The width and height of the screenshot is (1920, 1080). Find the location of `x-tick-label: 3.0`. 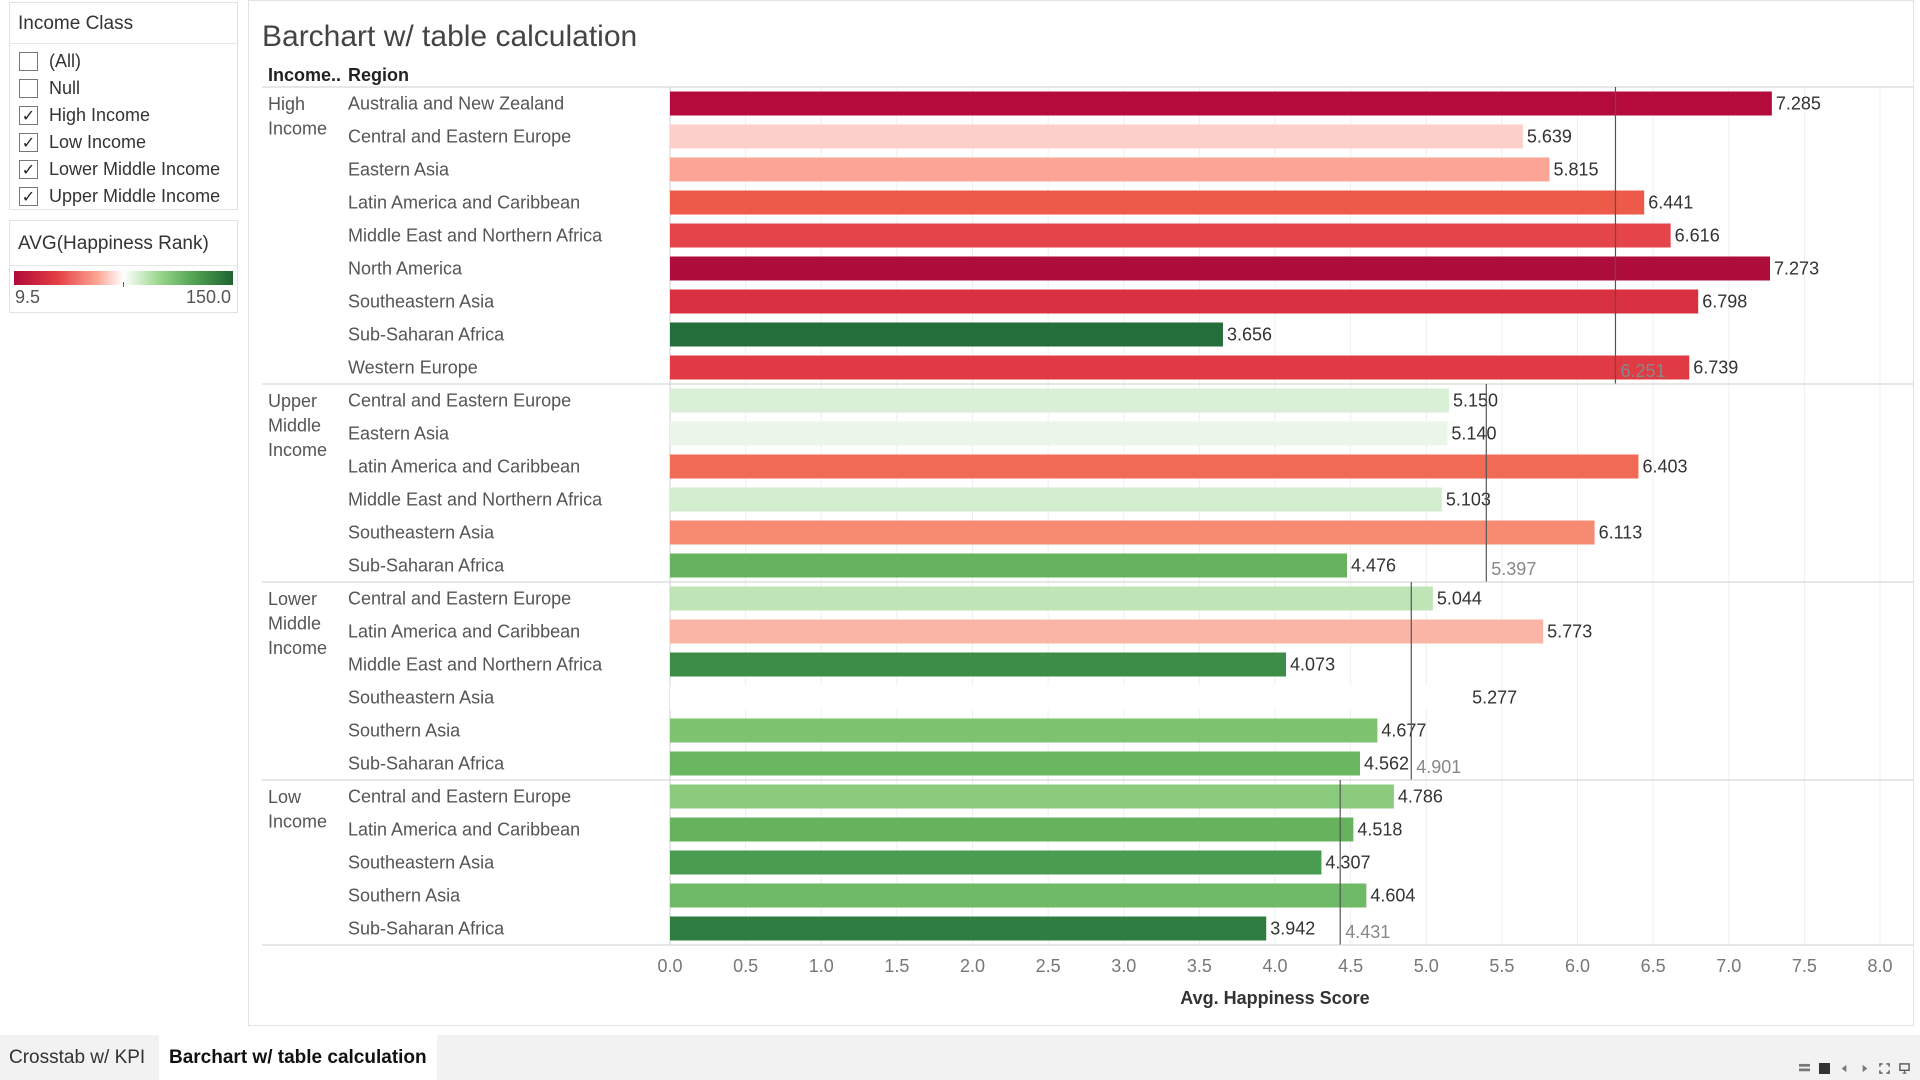

x-tick-label: 3.0 is located at coordinates (1123, 966).